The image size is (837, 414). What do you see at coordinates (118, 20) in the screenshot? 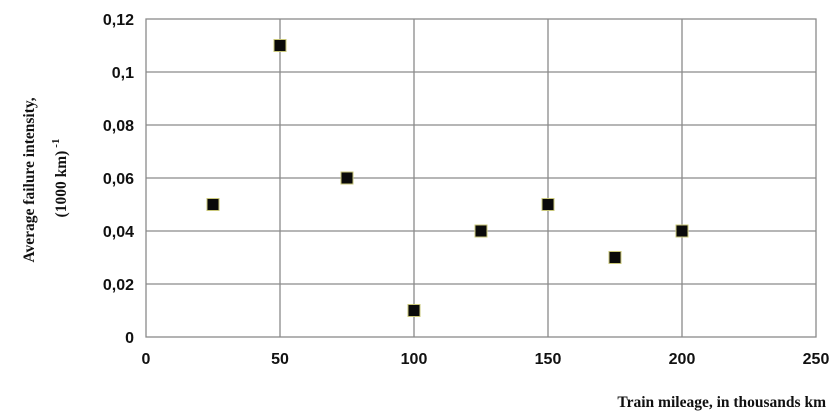
I see `y-tick-label: 0,12` at bounding box center [118, 20].